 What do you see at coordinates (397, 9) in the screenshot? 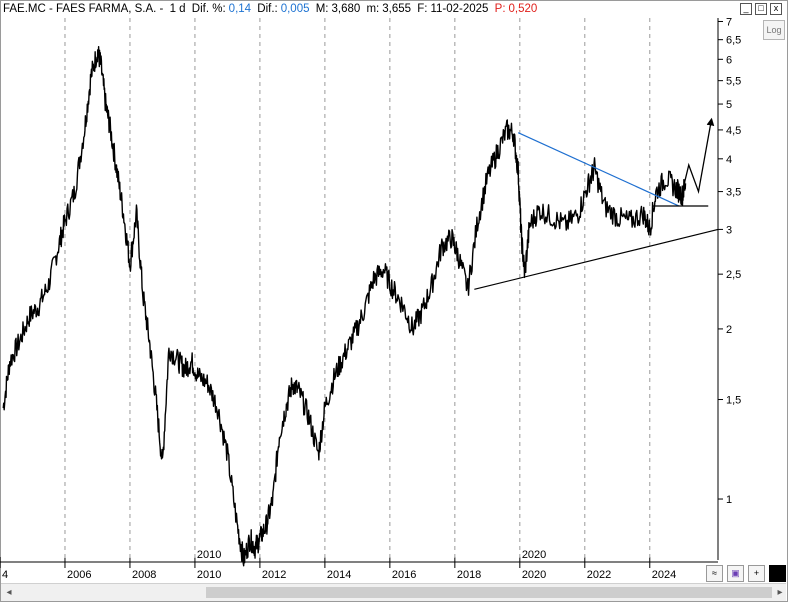
I see `min-value: 3,655` at bounding box center [397, 9].